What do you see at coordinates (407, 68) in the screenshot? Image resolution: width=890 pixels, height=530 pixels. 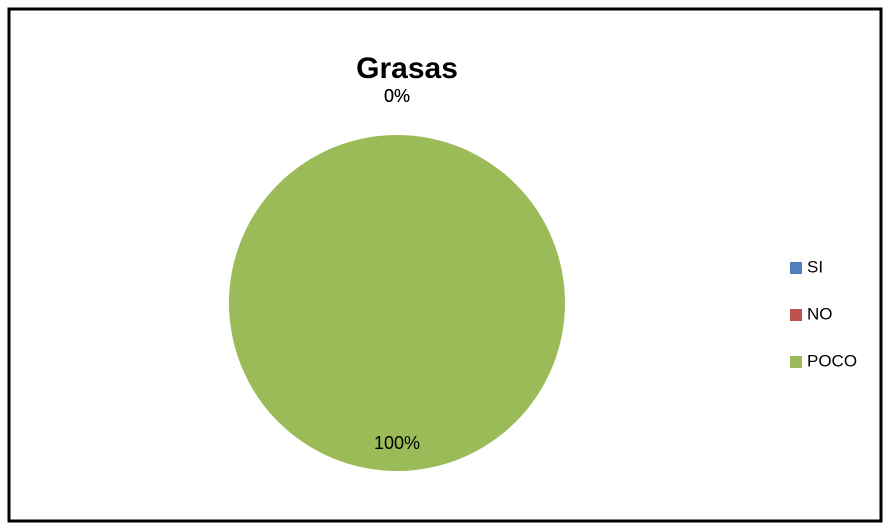 I see `chart-title: Grasas` at bounding box center [407, 68].